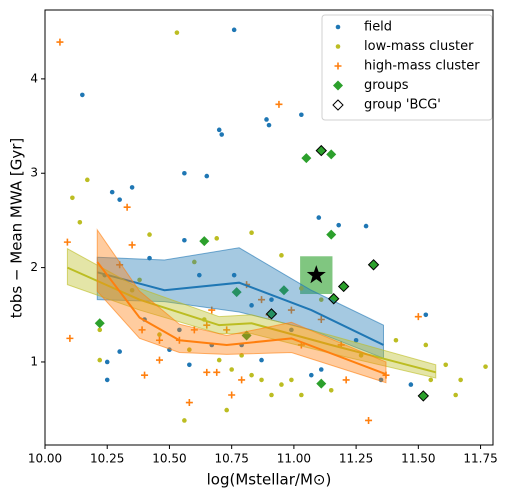  I want to click on y-tick-label: 3, so click(34, 173).